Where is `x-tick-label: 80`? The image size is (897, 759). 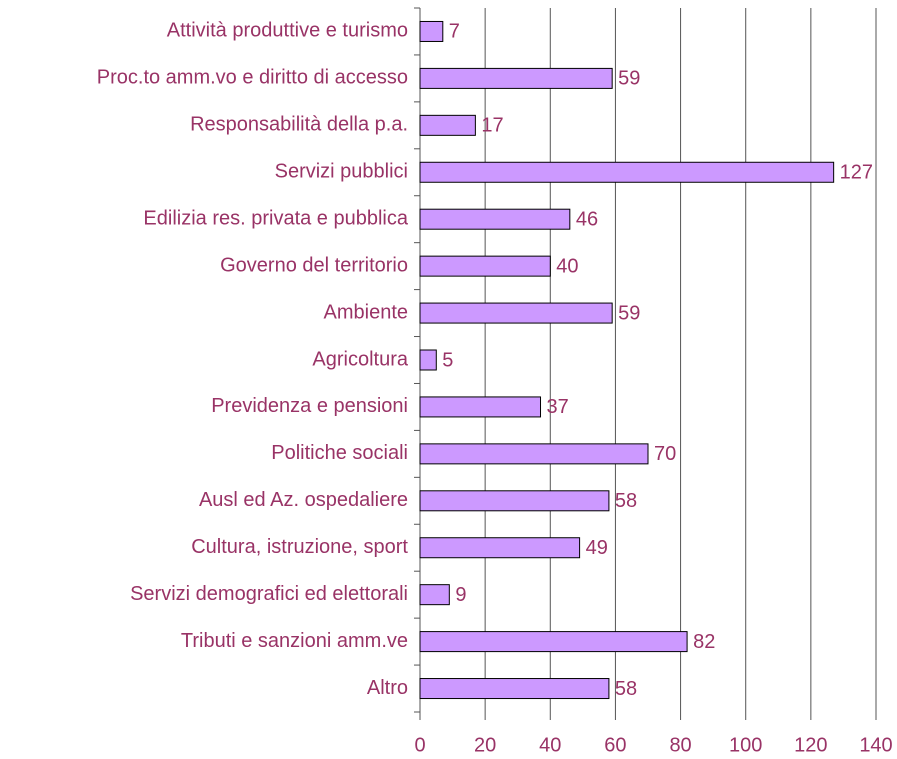 x-tick-label: 80 is located at coordinates (680, 745).